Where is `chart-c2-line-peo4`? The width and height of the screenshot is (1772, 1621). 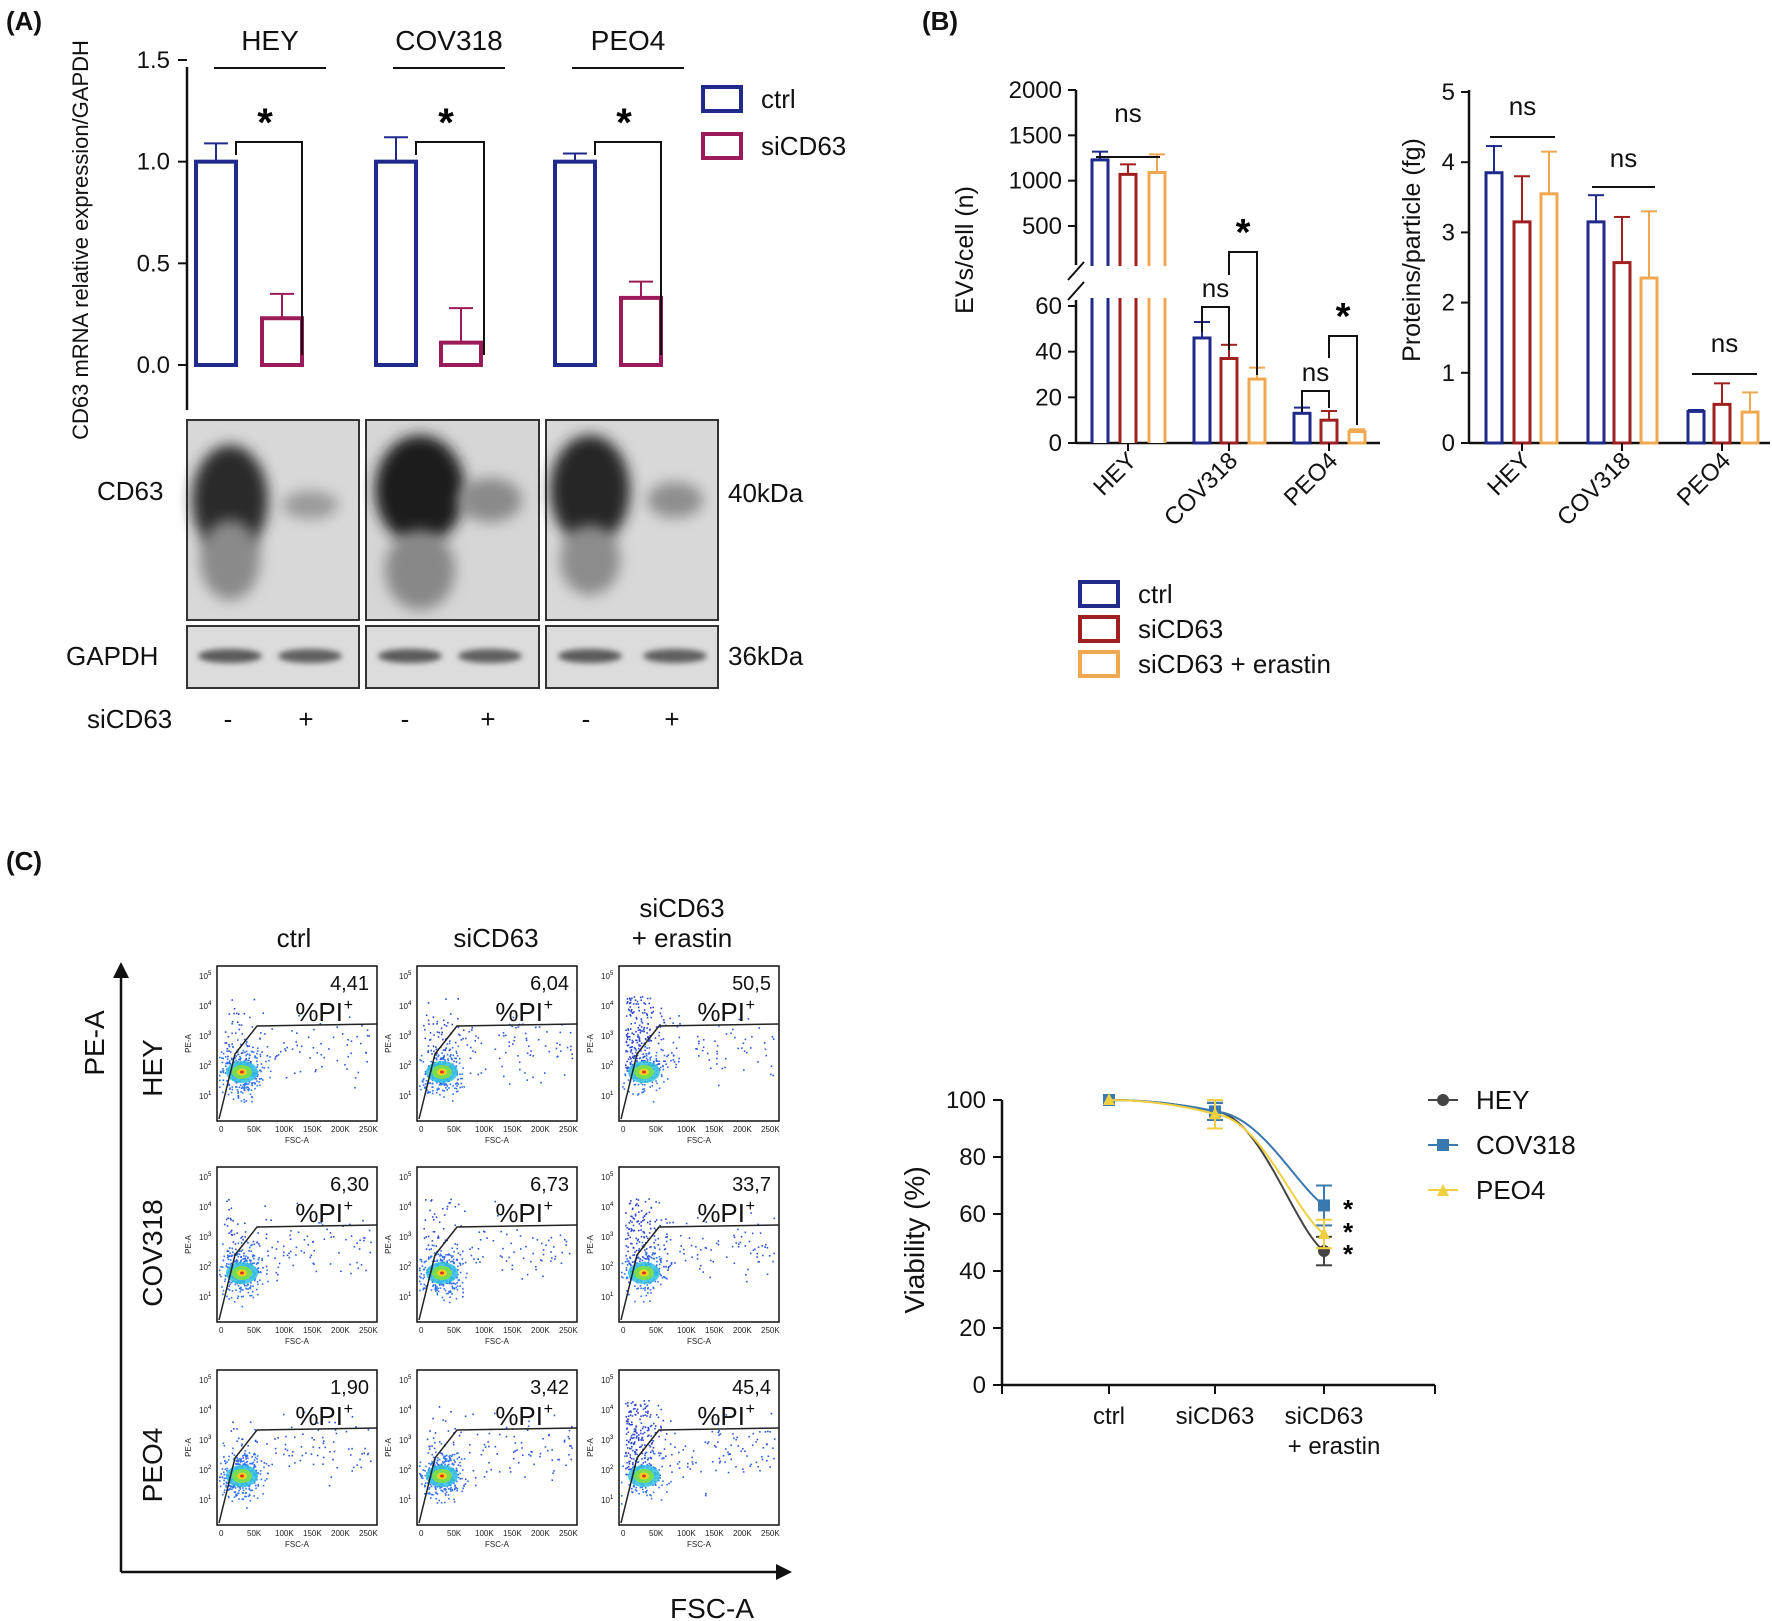
chart-c2-line-peo4 is located at coordinates (1216, 1167).